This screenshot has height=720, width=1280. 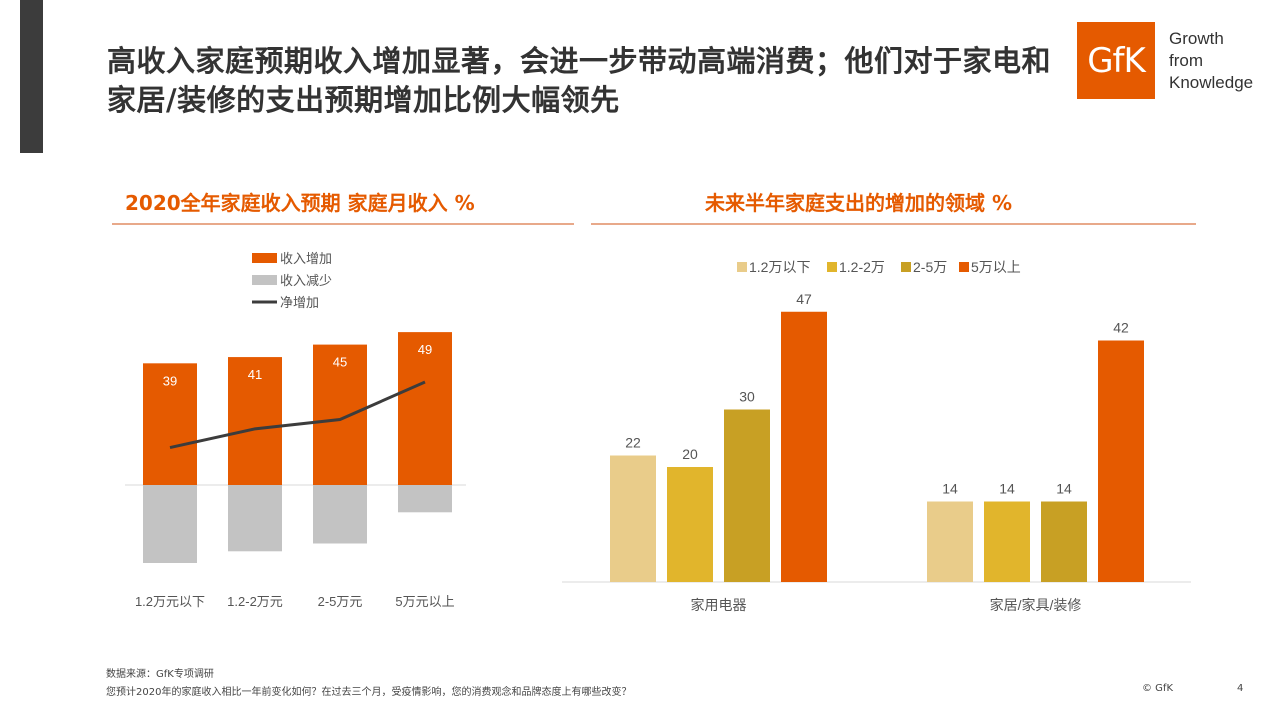 What do you see at coordinates (306, 258) in the screenshot?
I see `legend-label: 收入增加` at bounding box center [306, 258].